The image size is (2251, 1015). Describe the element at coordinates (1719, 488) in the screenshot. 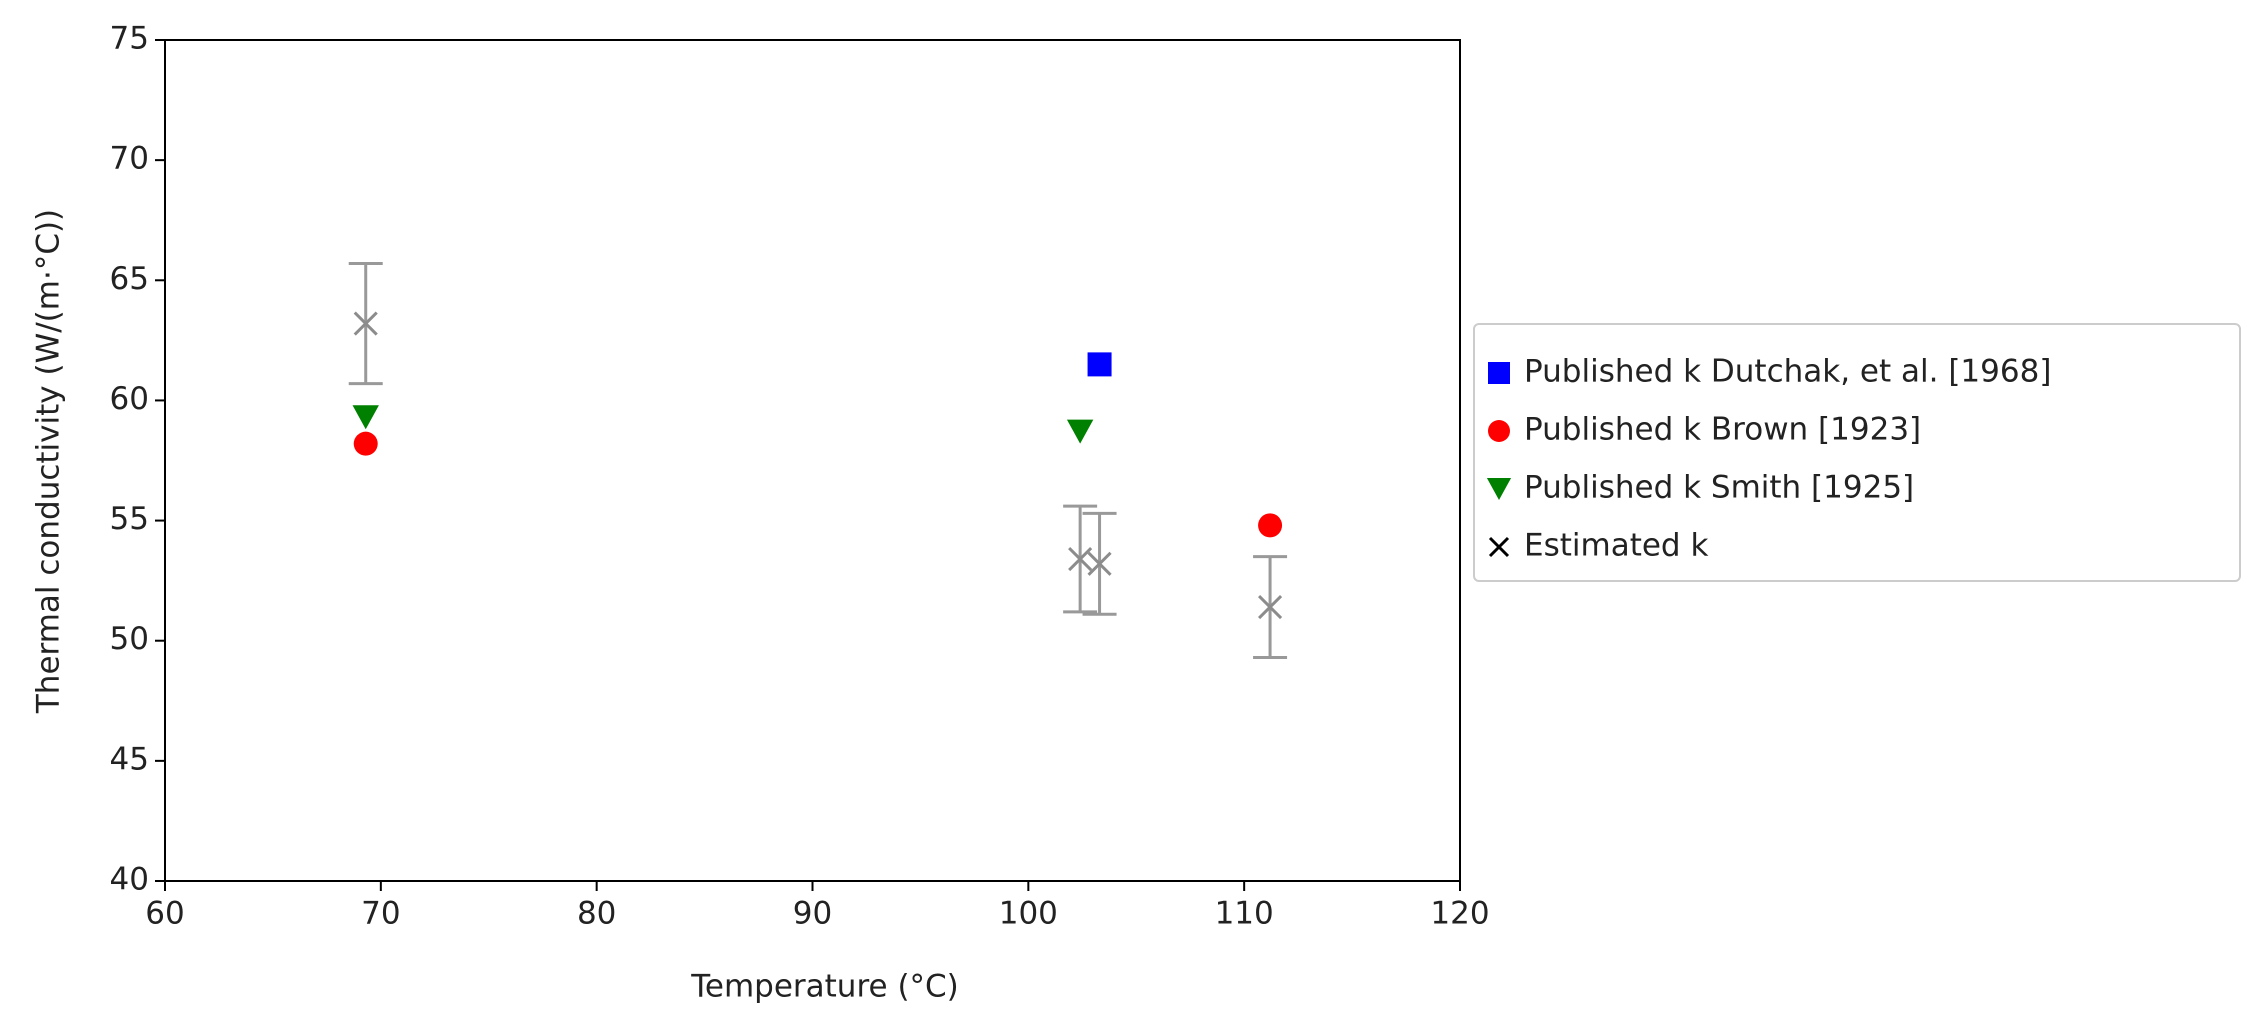

I see `legend-label: Published k Smith [1925]` at that location.